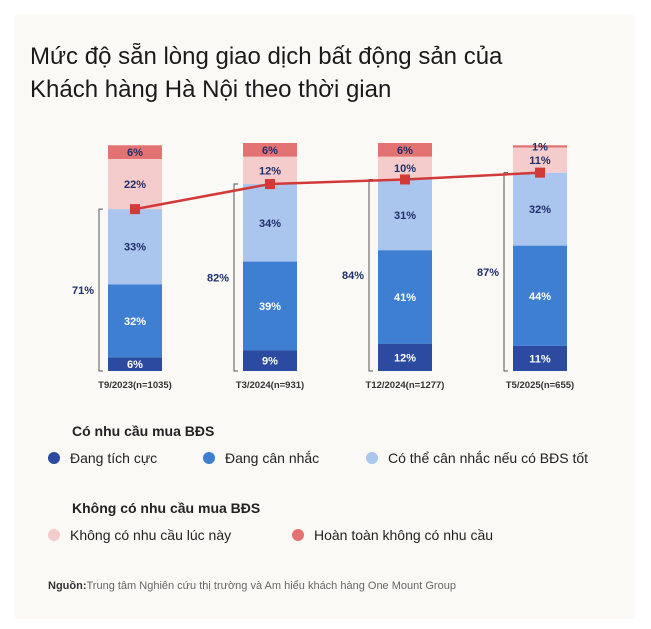 Image resolution: width=651 pixels, height=629 pixels. What do you see at coordinates (404, 535) in the screenshot?
I see `legend-label: Hoàn toàn không có nhu cầu` at bounding box center [404, 535].